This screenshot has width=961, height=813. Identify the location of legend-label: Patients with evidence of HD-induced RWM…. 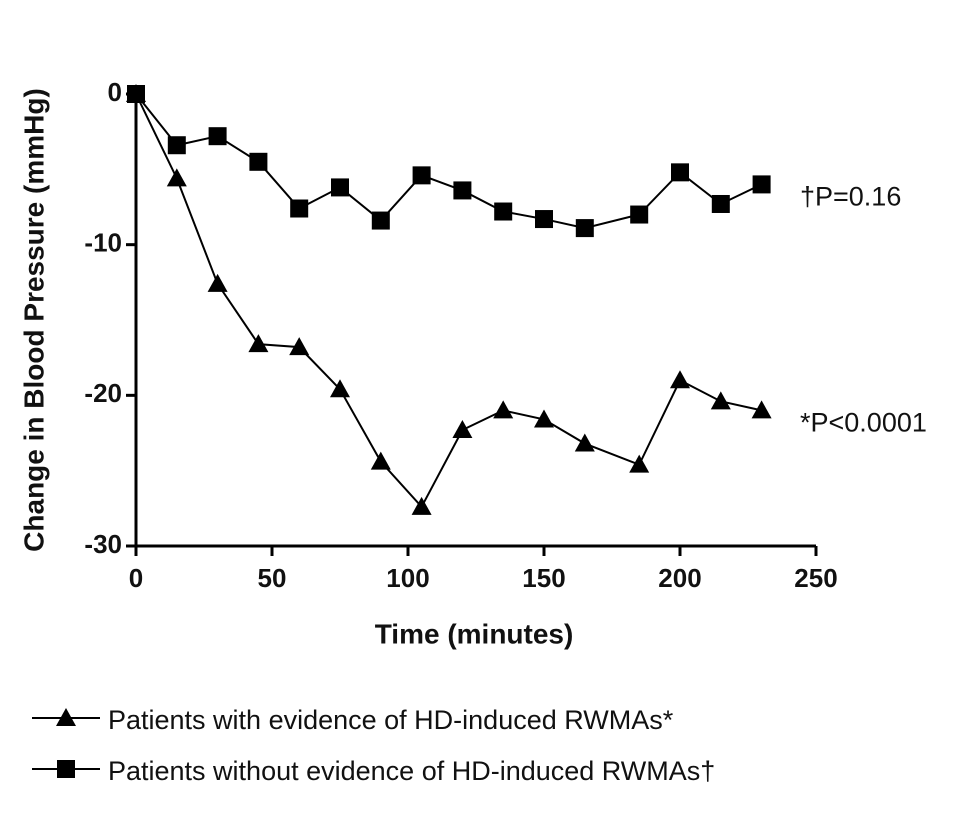
(391, 720).